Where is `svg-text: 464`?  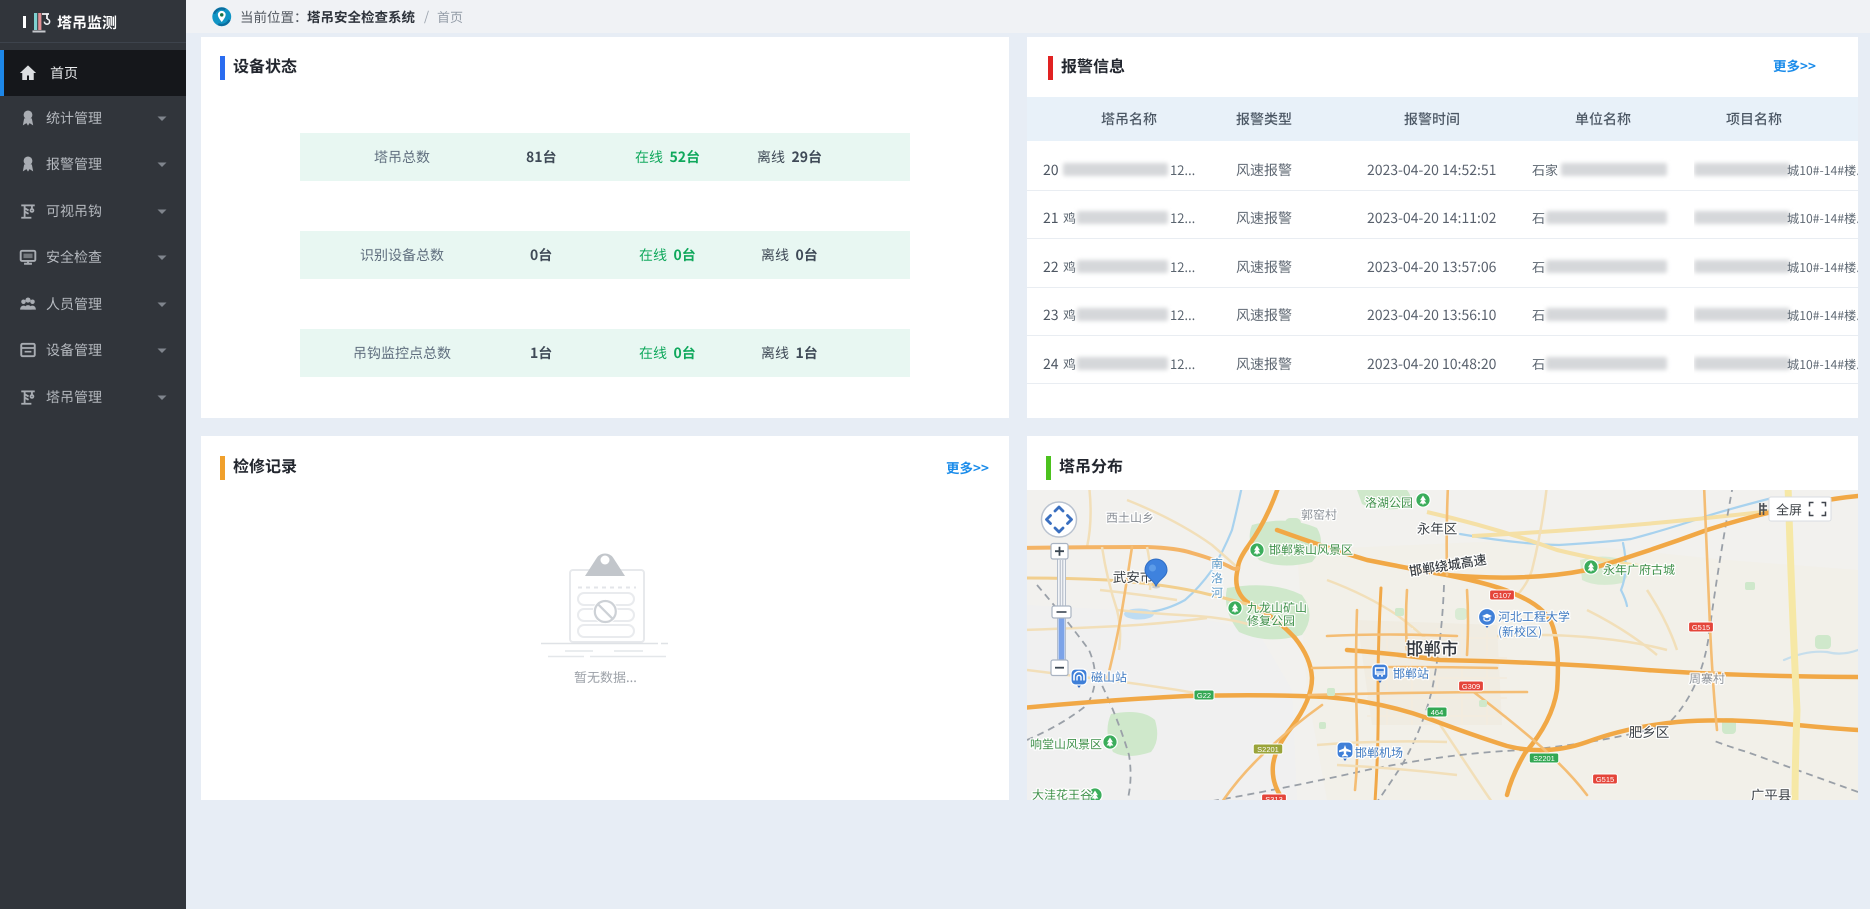 svg-text: 464 is located at coordinates (1437, 712).